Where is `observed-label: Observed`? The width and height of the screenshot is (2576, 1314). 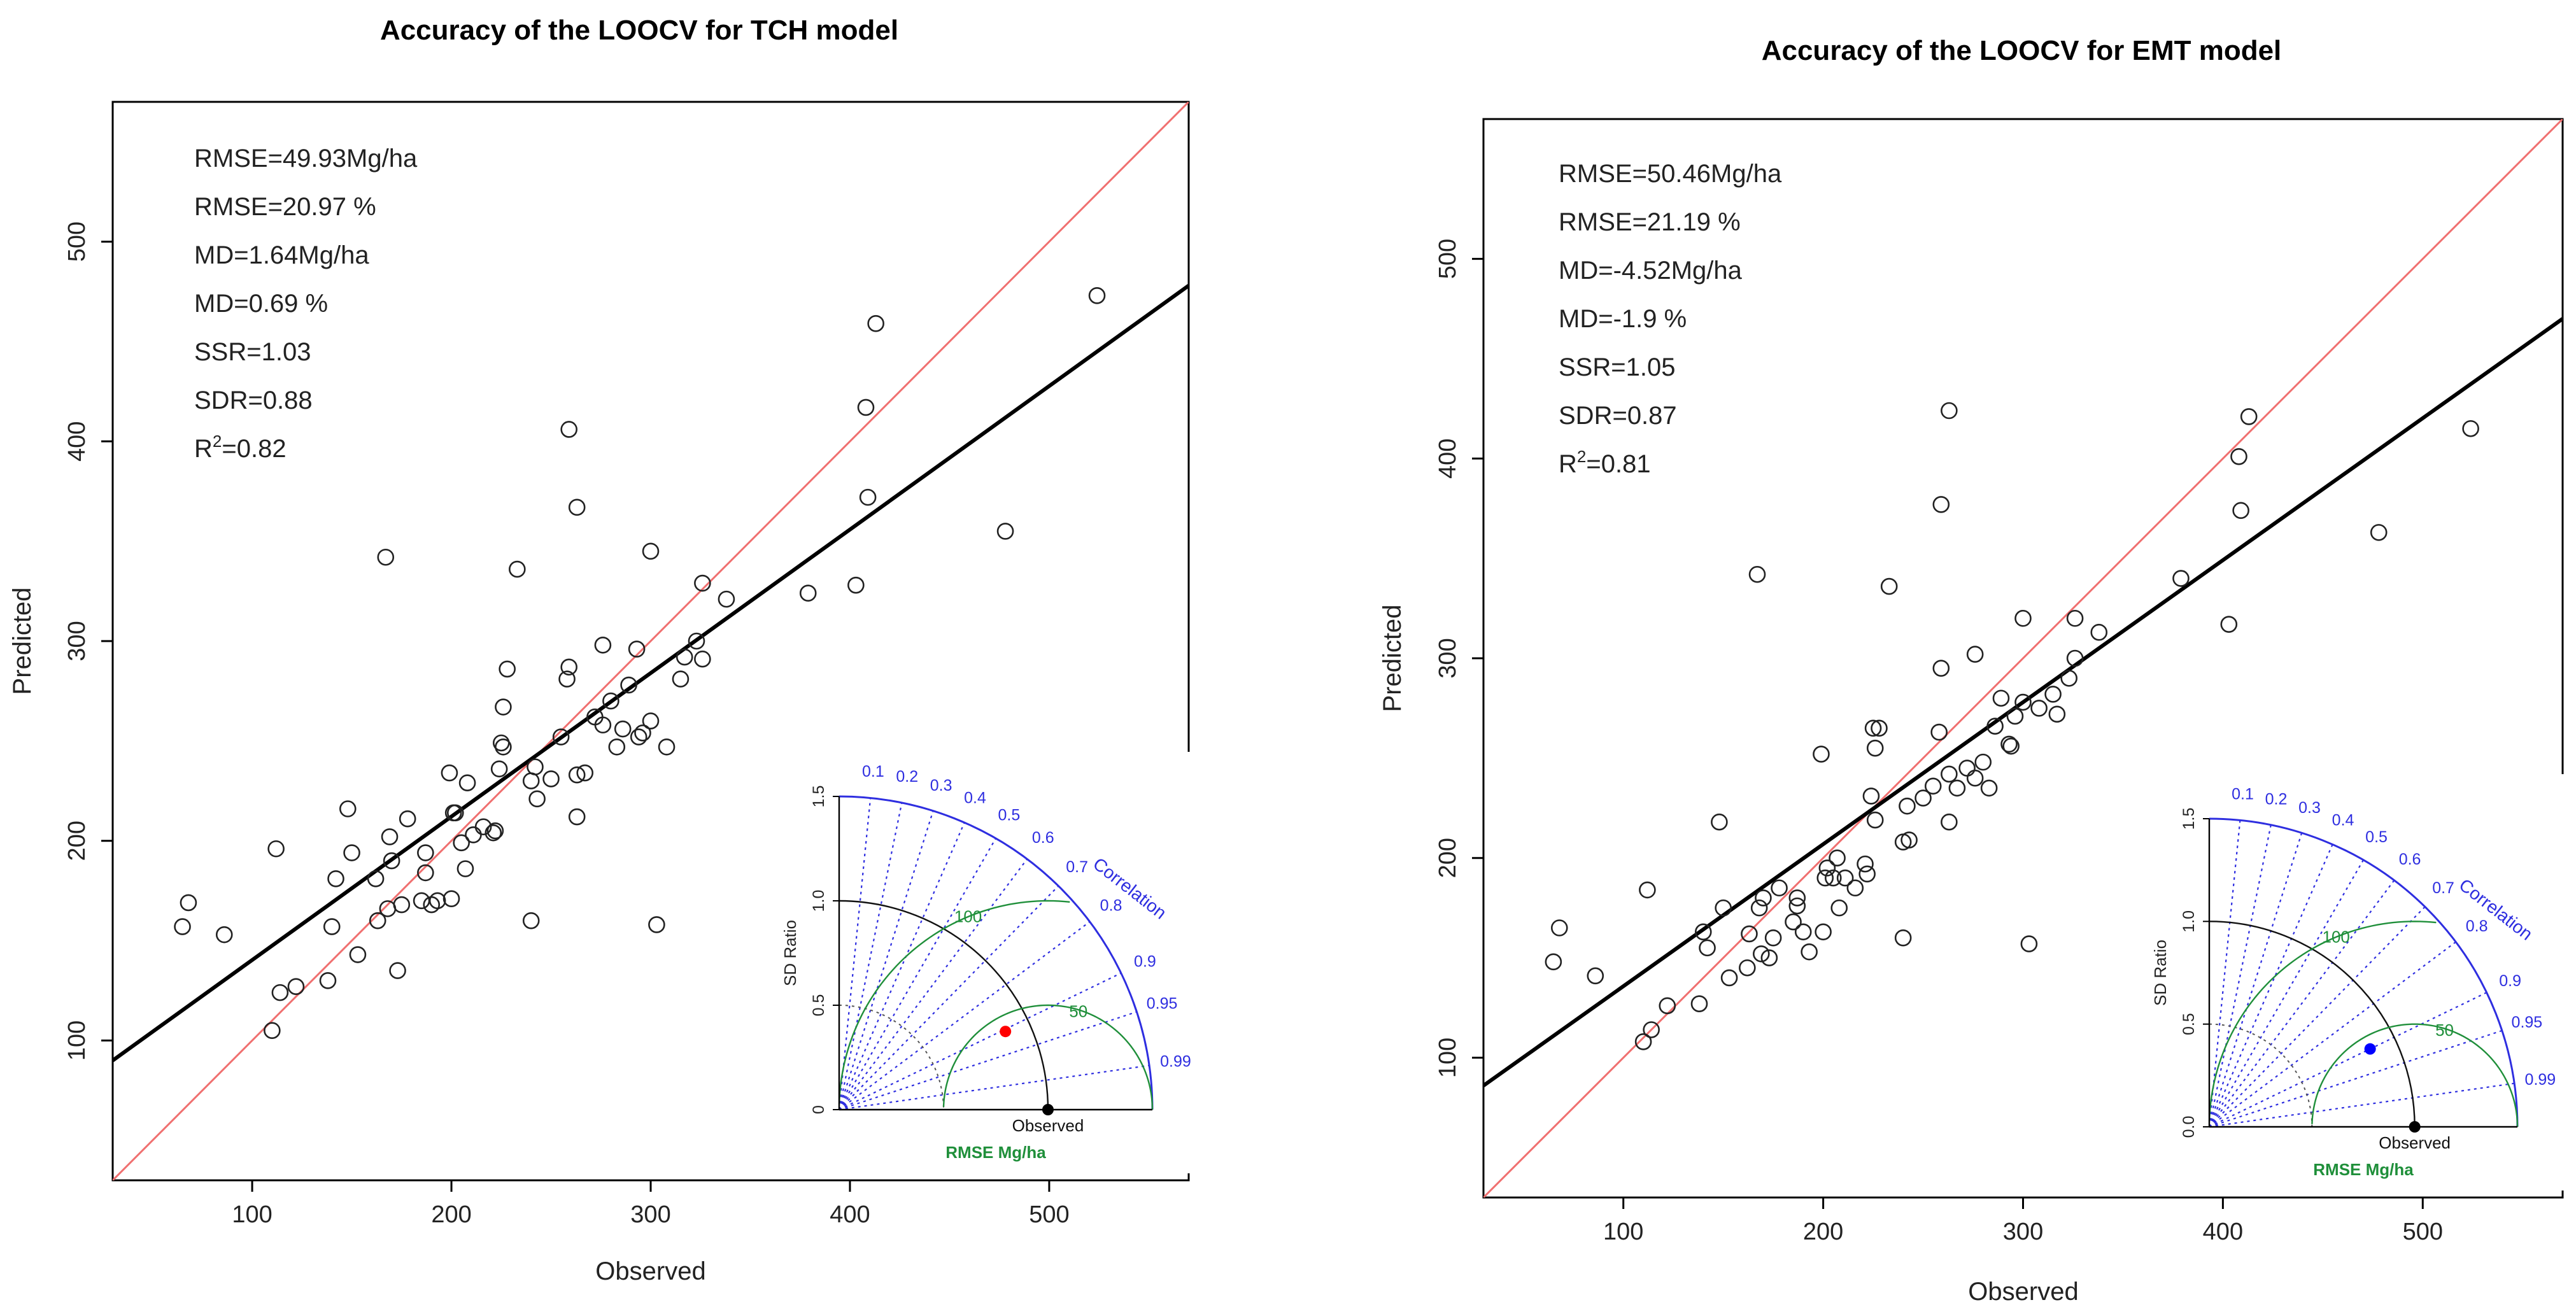
observed-label: Observed is located at coordinates (2415, 1142).